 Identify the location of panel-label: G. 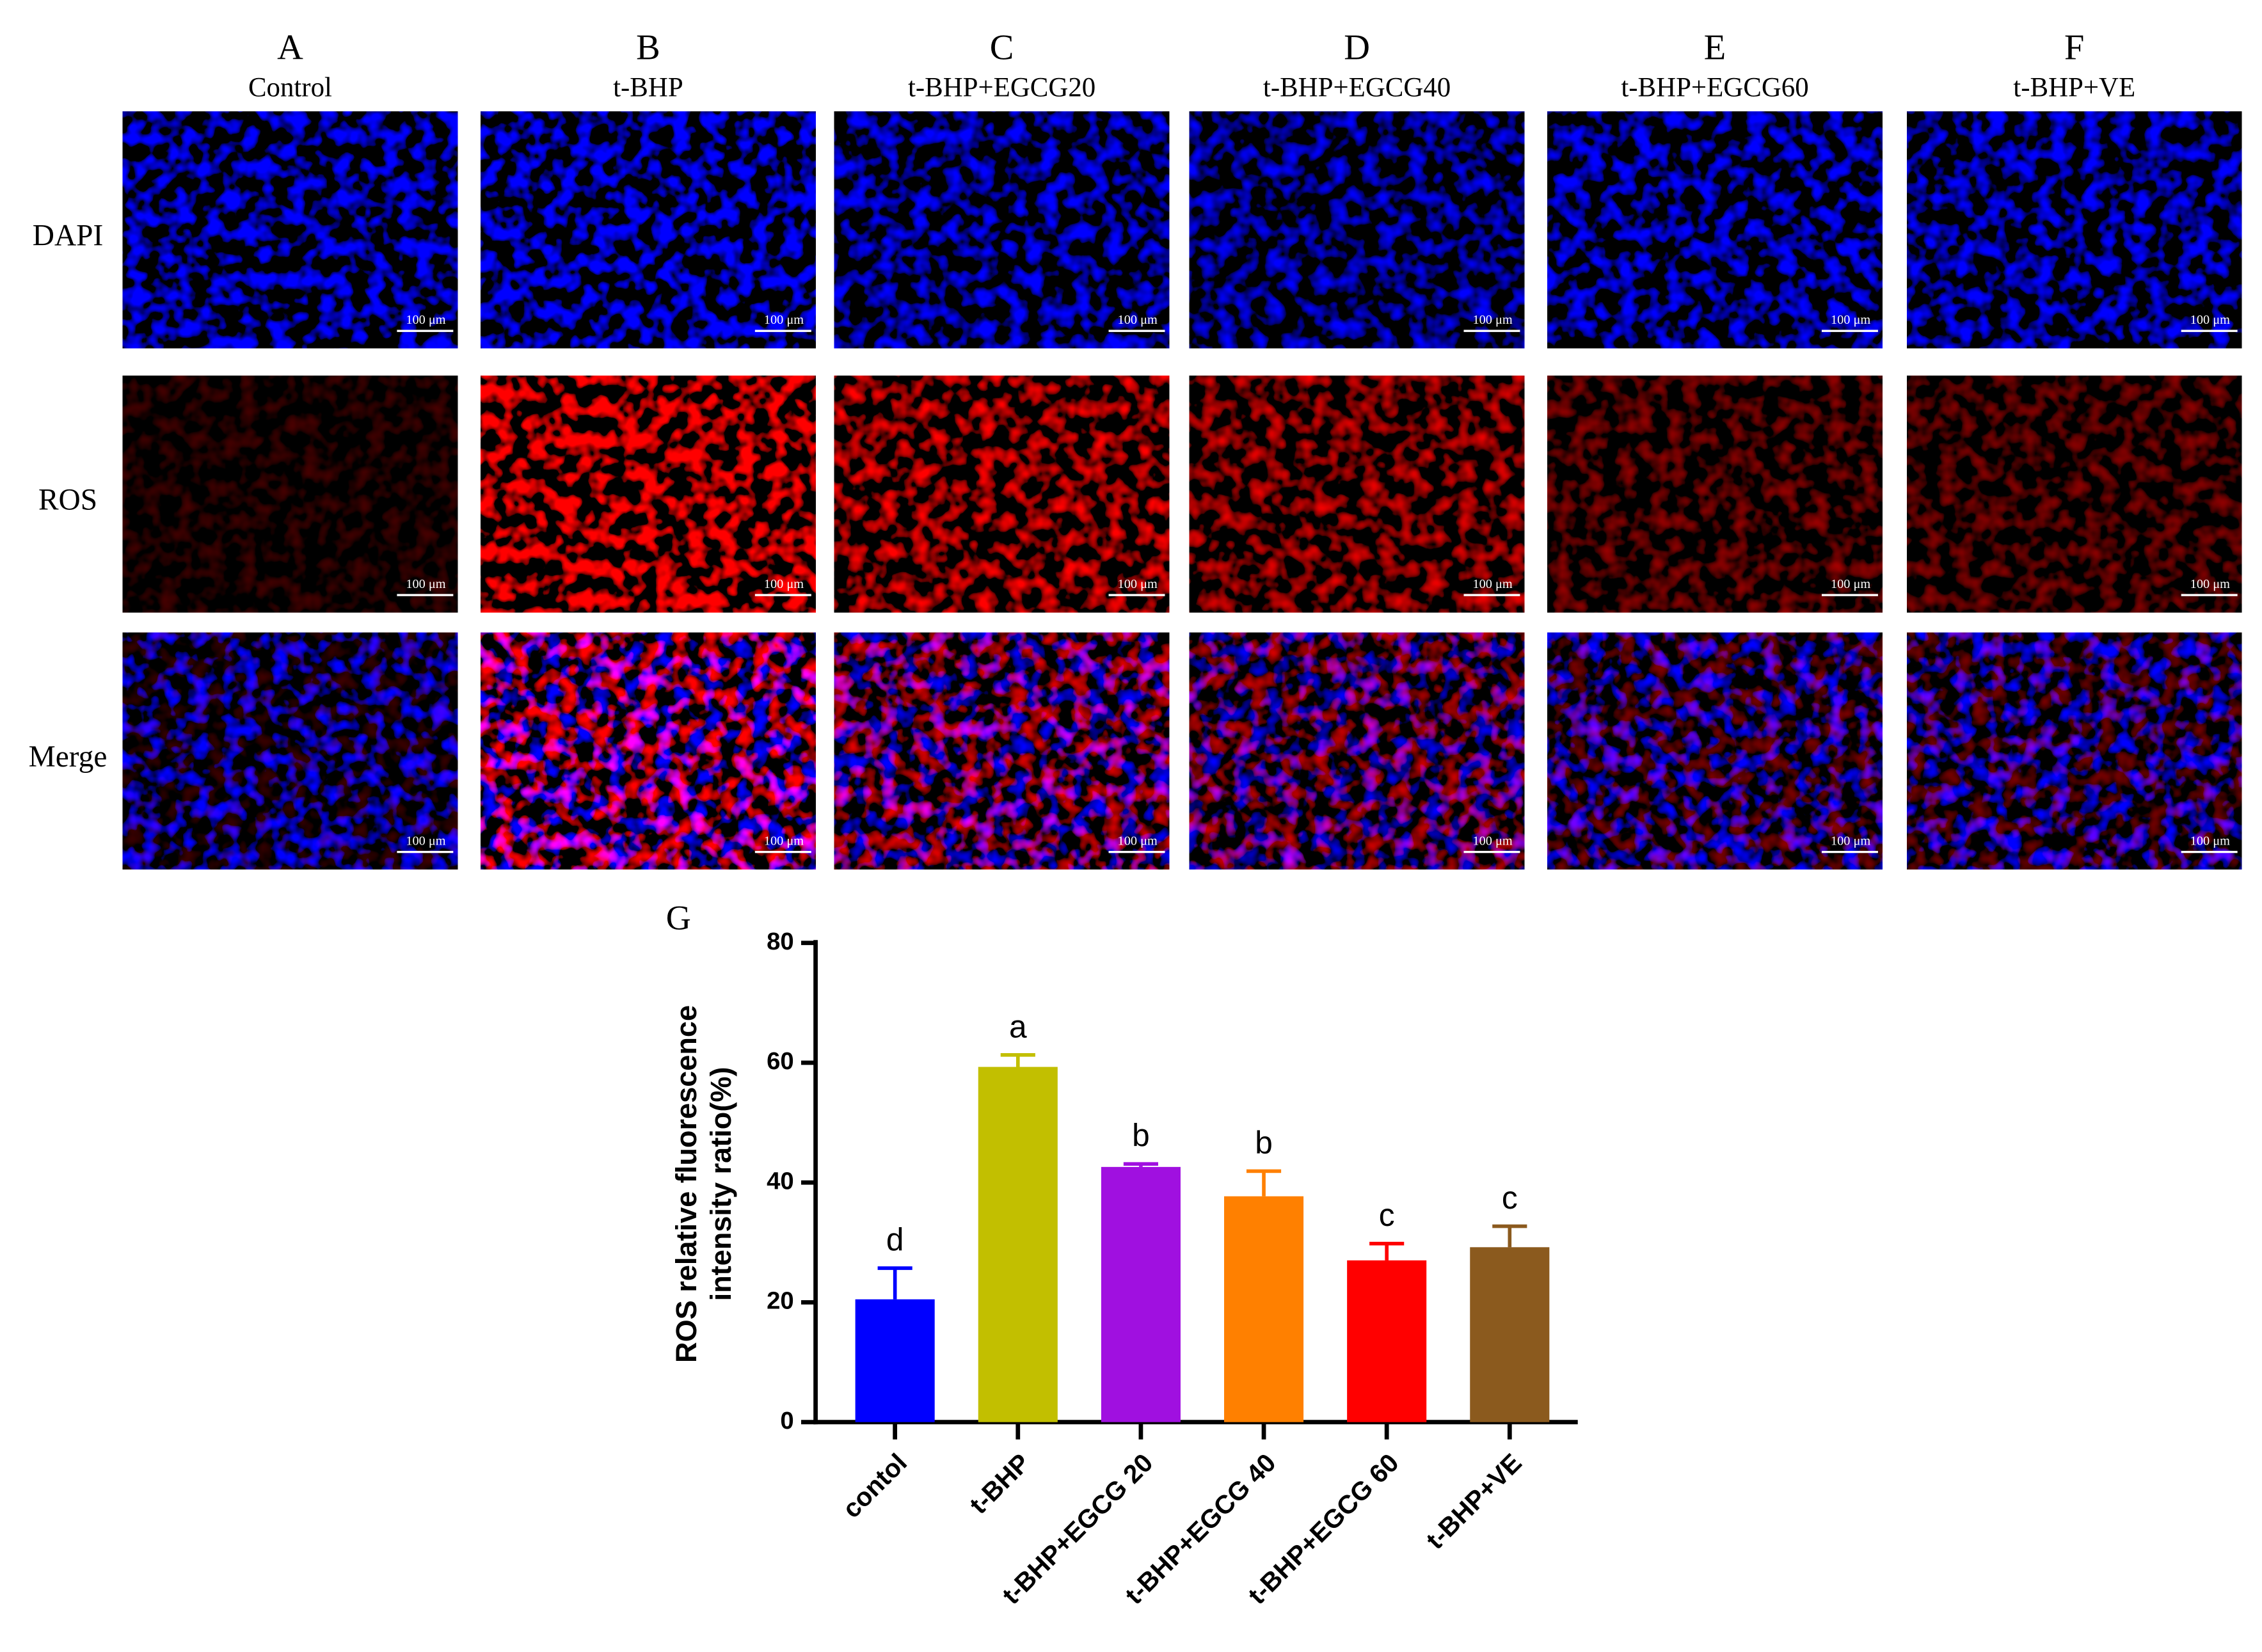
(678, 917).